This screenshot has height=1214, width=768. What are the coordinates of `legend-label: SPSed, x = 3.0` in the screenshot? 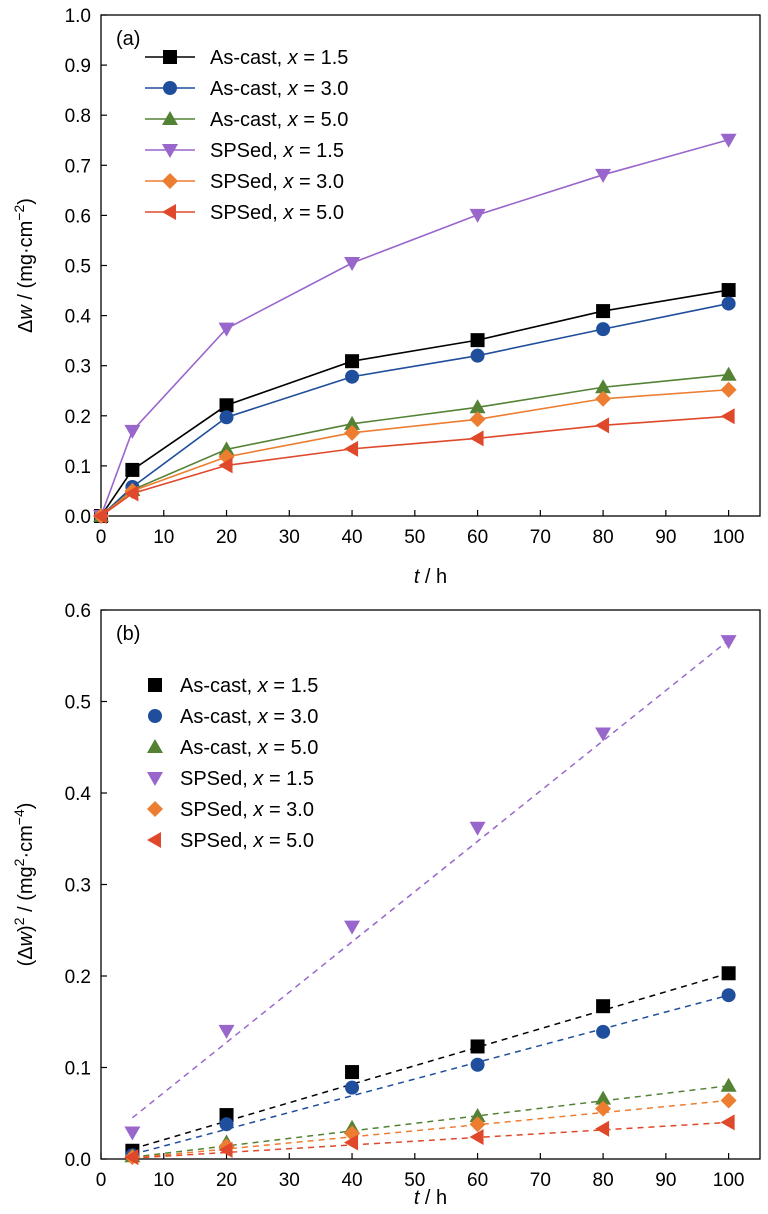 It's located at (247, 810).